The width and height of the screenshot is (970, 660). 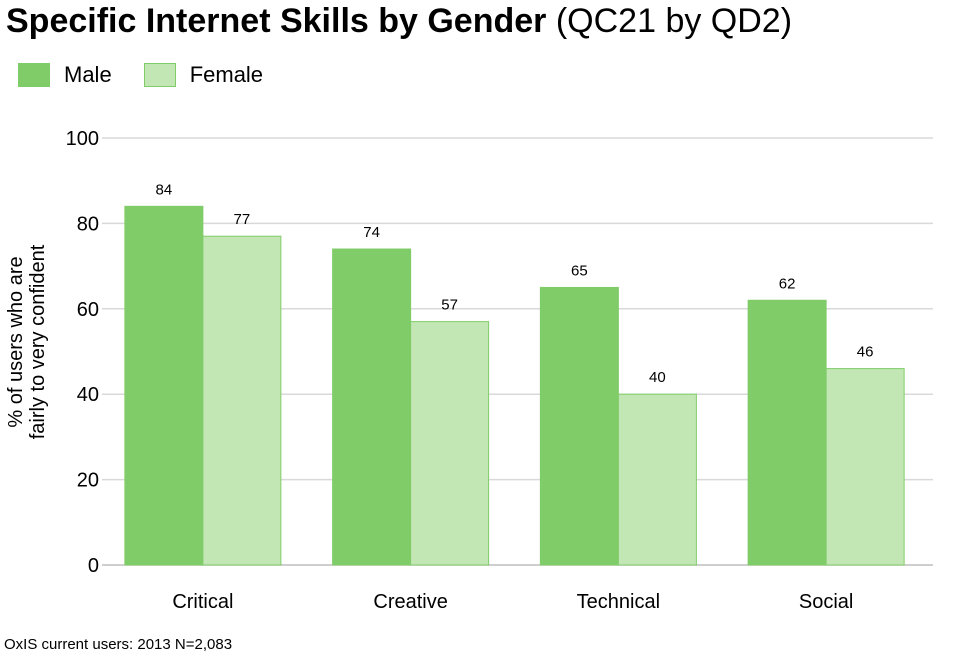 What do you see at coordinates (88, 310) in the screenshot?
I see `y-tick-label-60: 60` at bounding box center [88, 310].